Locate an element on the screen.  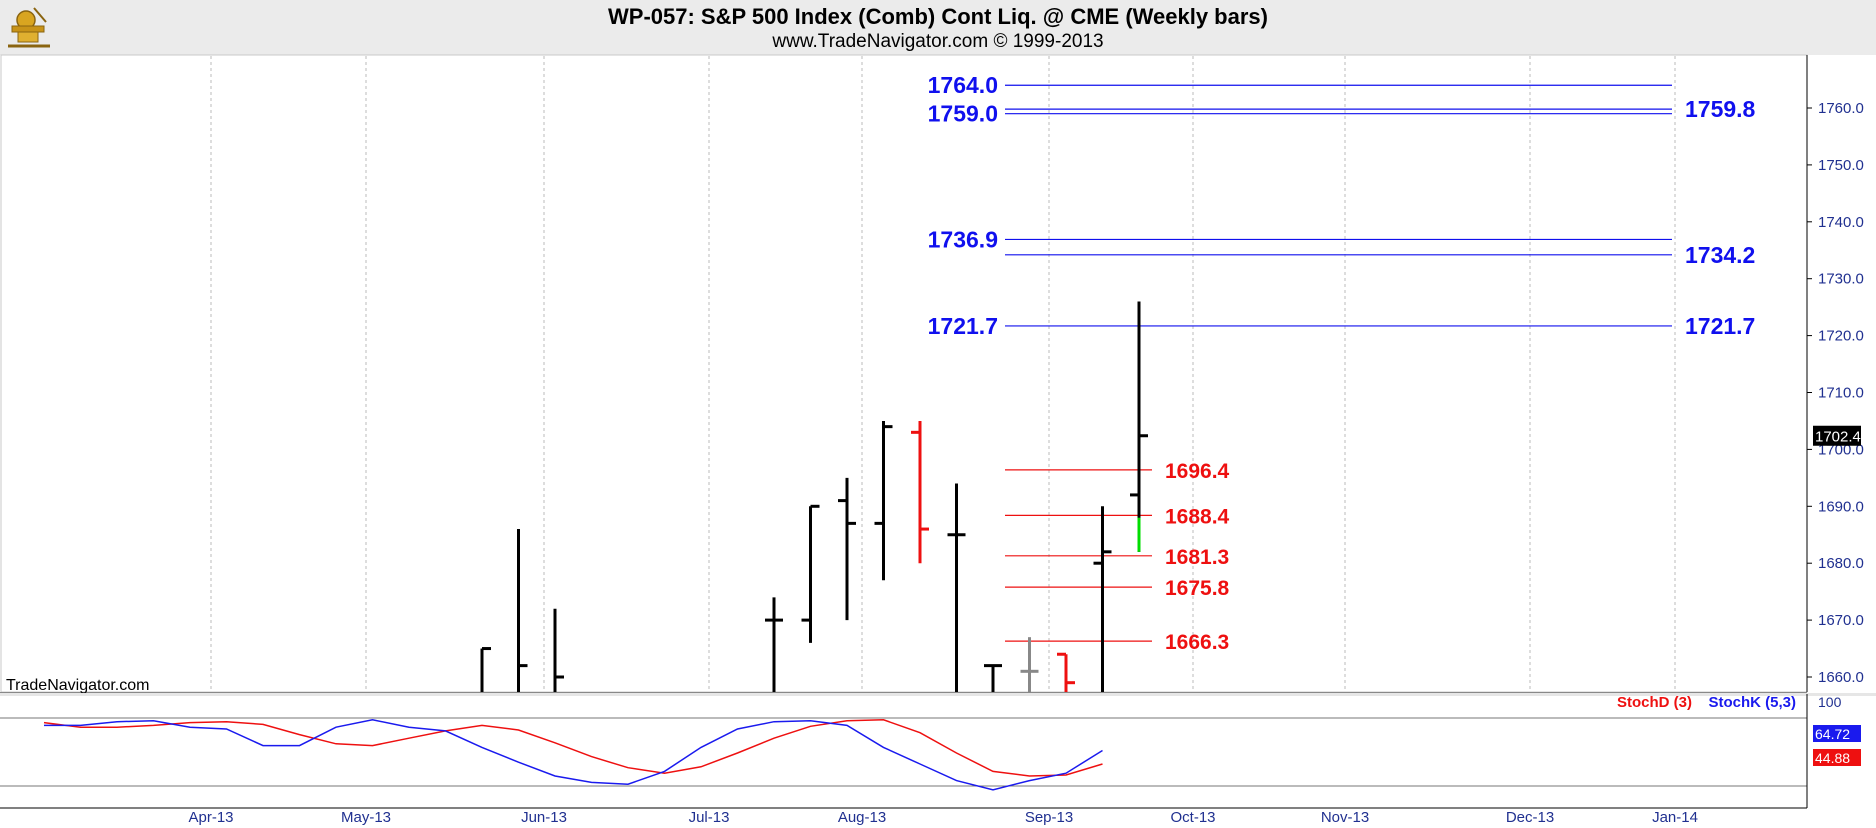
x-tick-label: Aug-13 is located at coordinates (862, 817).